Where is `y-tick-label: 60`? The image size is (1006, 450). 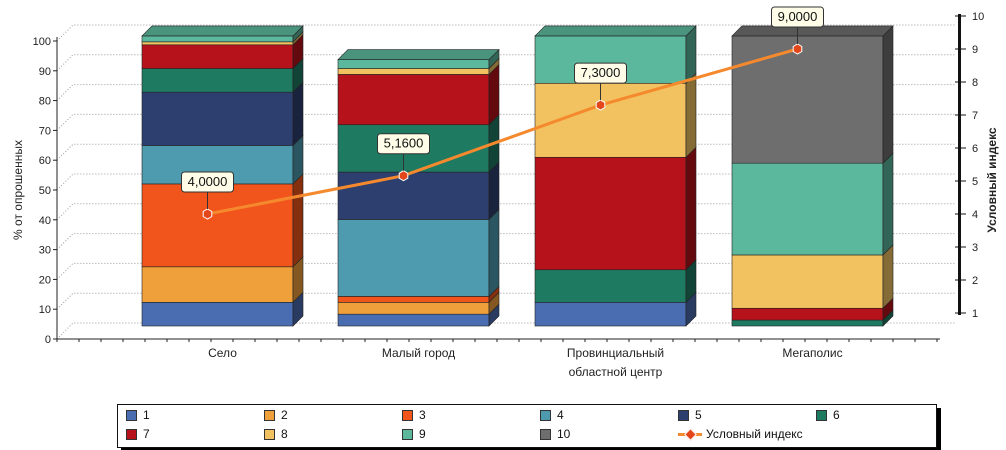
y-tick-label: 60 is located at coordinates (45, 161).